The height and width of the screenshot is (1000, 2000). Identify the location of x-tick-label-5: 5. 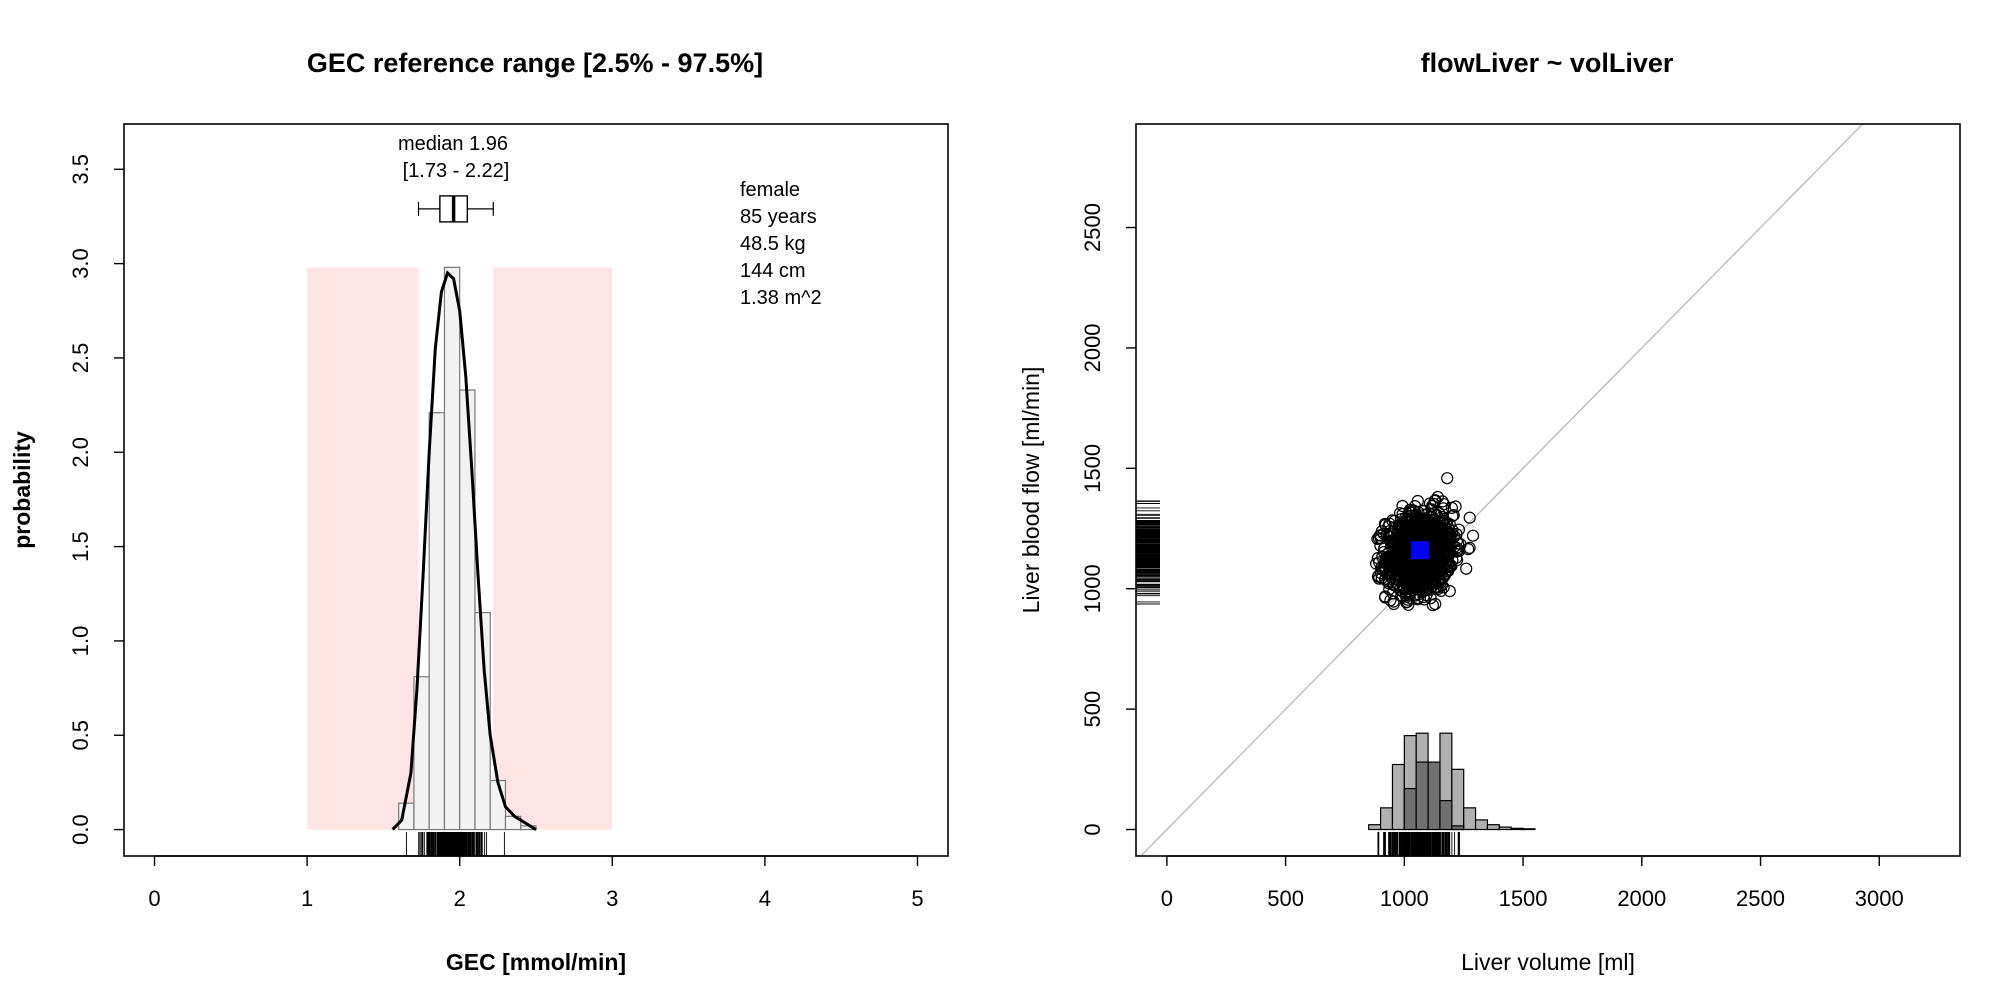
(917, 898).